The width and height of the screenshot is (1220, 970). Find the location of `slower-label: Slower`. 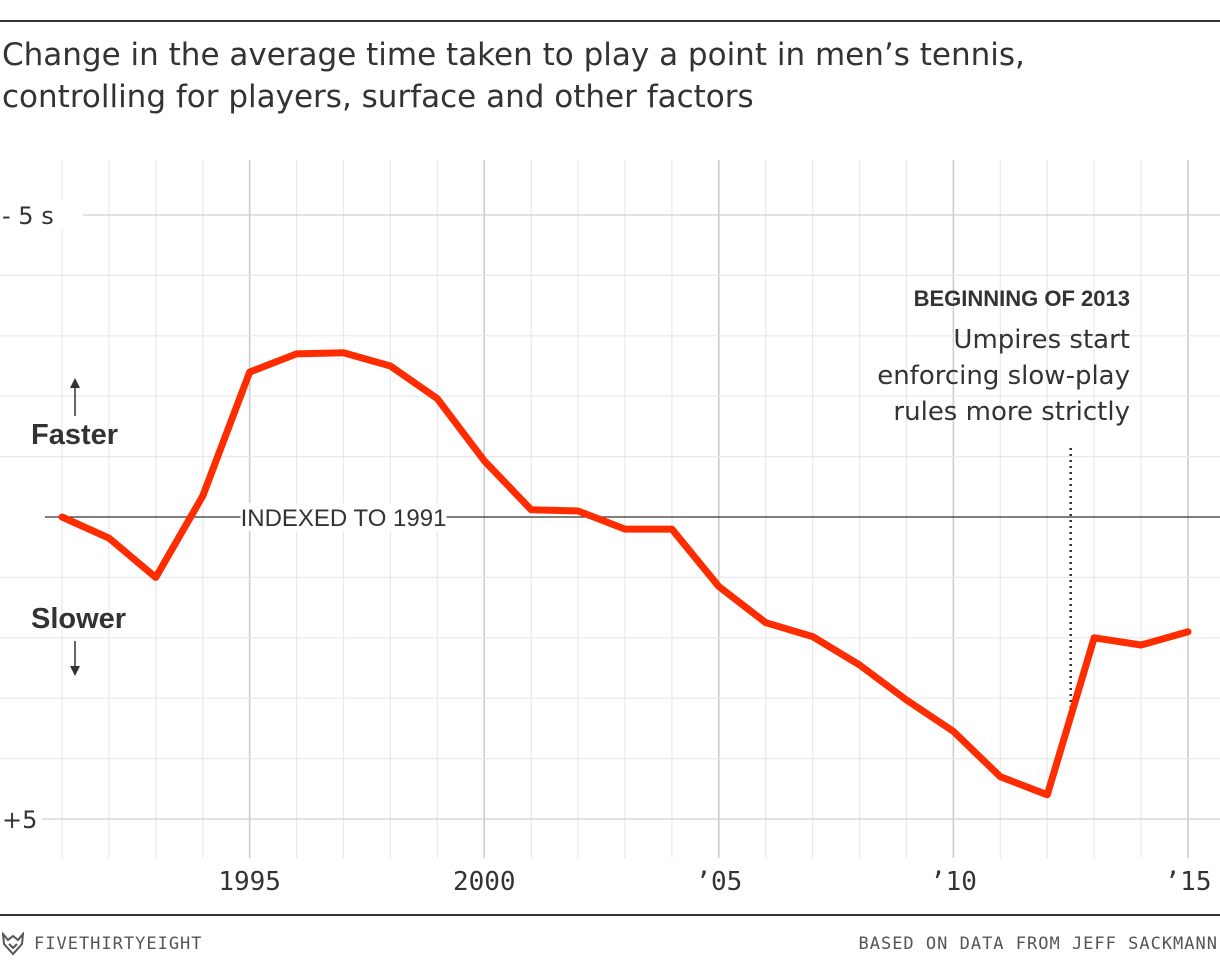

slower-label: Slower is located at coordinates (78, 619).